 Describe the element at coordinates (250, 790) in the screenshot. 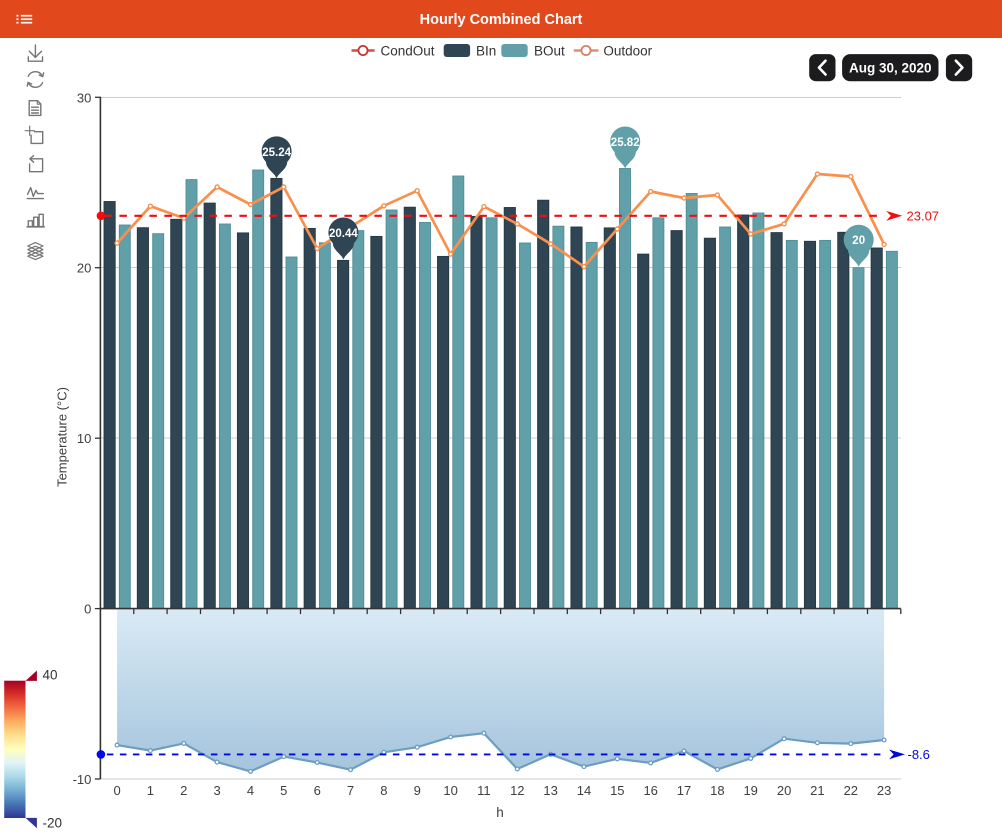

I see `svg-text: 4` at that location.